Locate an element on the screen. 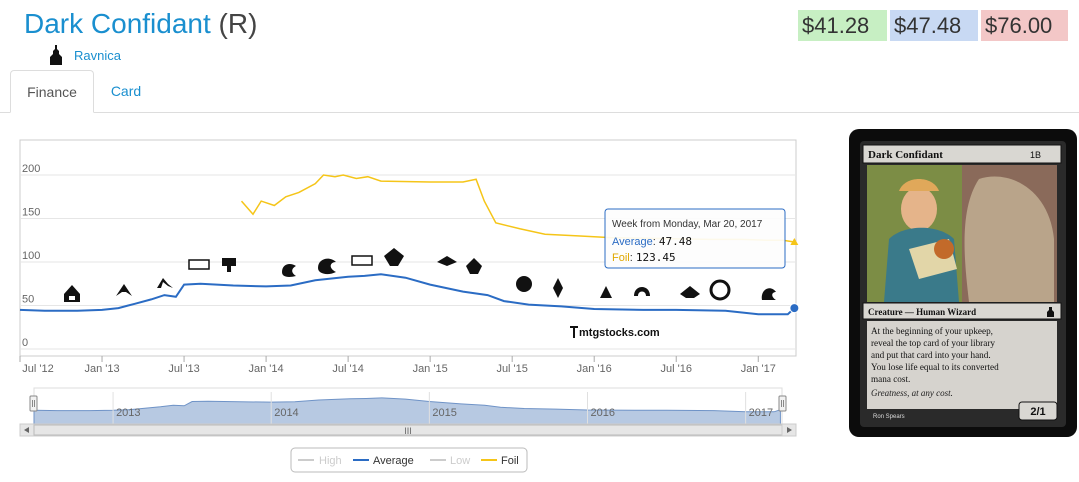 The image size is (1079, 482). x-tick-label: Jul '13 is located at coordinates (183, 369).